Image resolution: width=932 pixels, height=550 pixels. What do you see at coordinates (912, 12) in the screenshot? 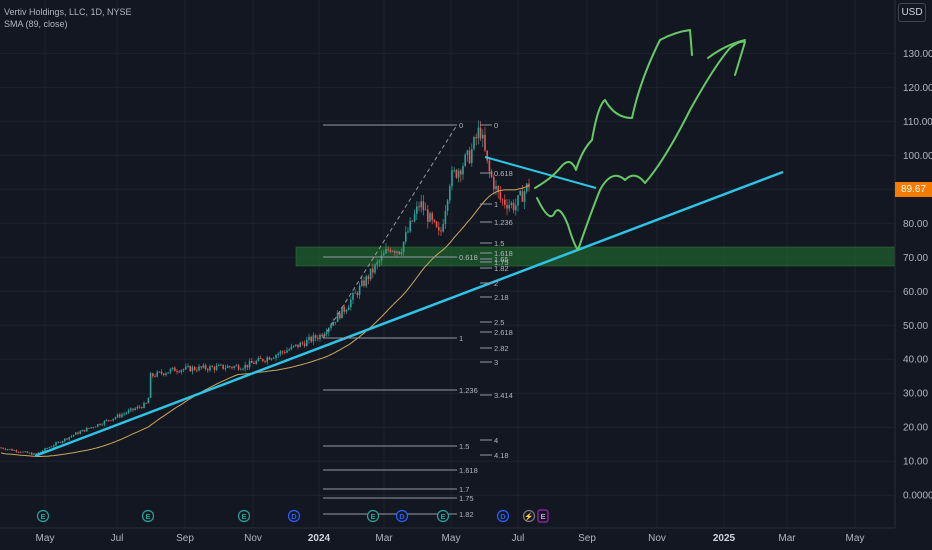
I see `currency-button: USD` at bounding box center [912, 12].